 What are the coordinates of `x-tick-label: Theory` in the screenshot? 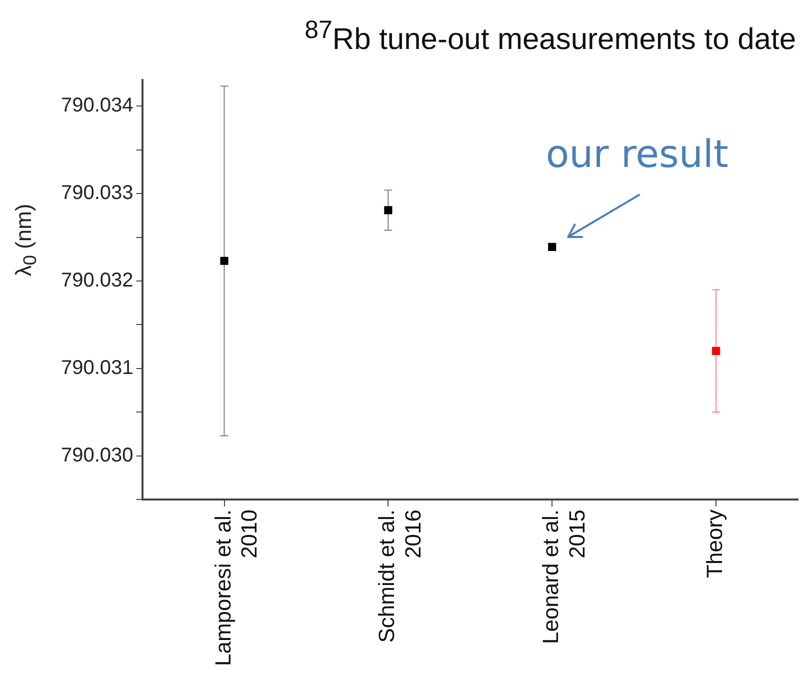 It's located at (715, 543).